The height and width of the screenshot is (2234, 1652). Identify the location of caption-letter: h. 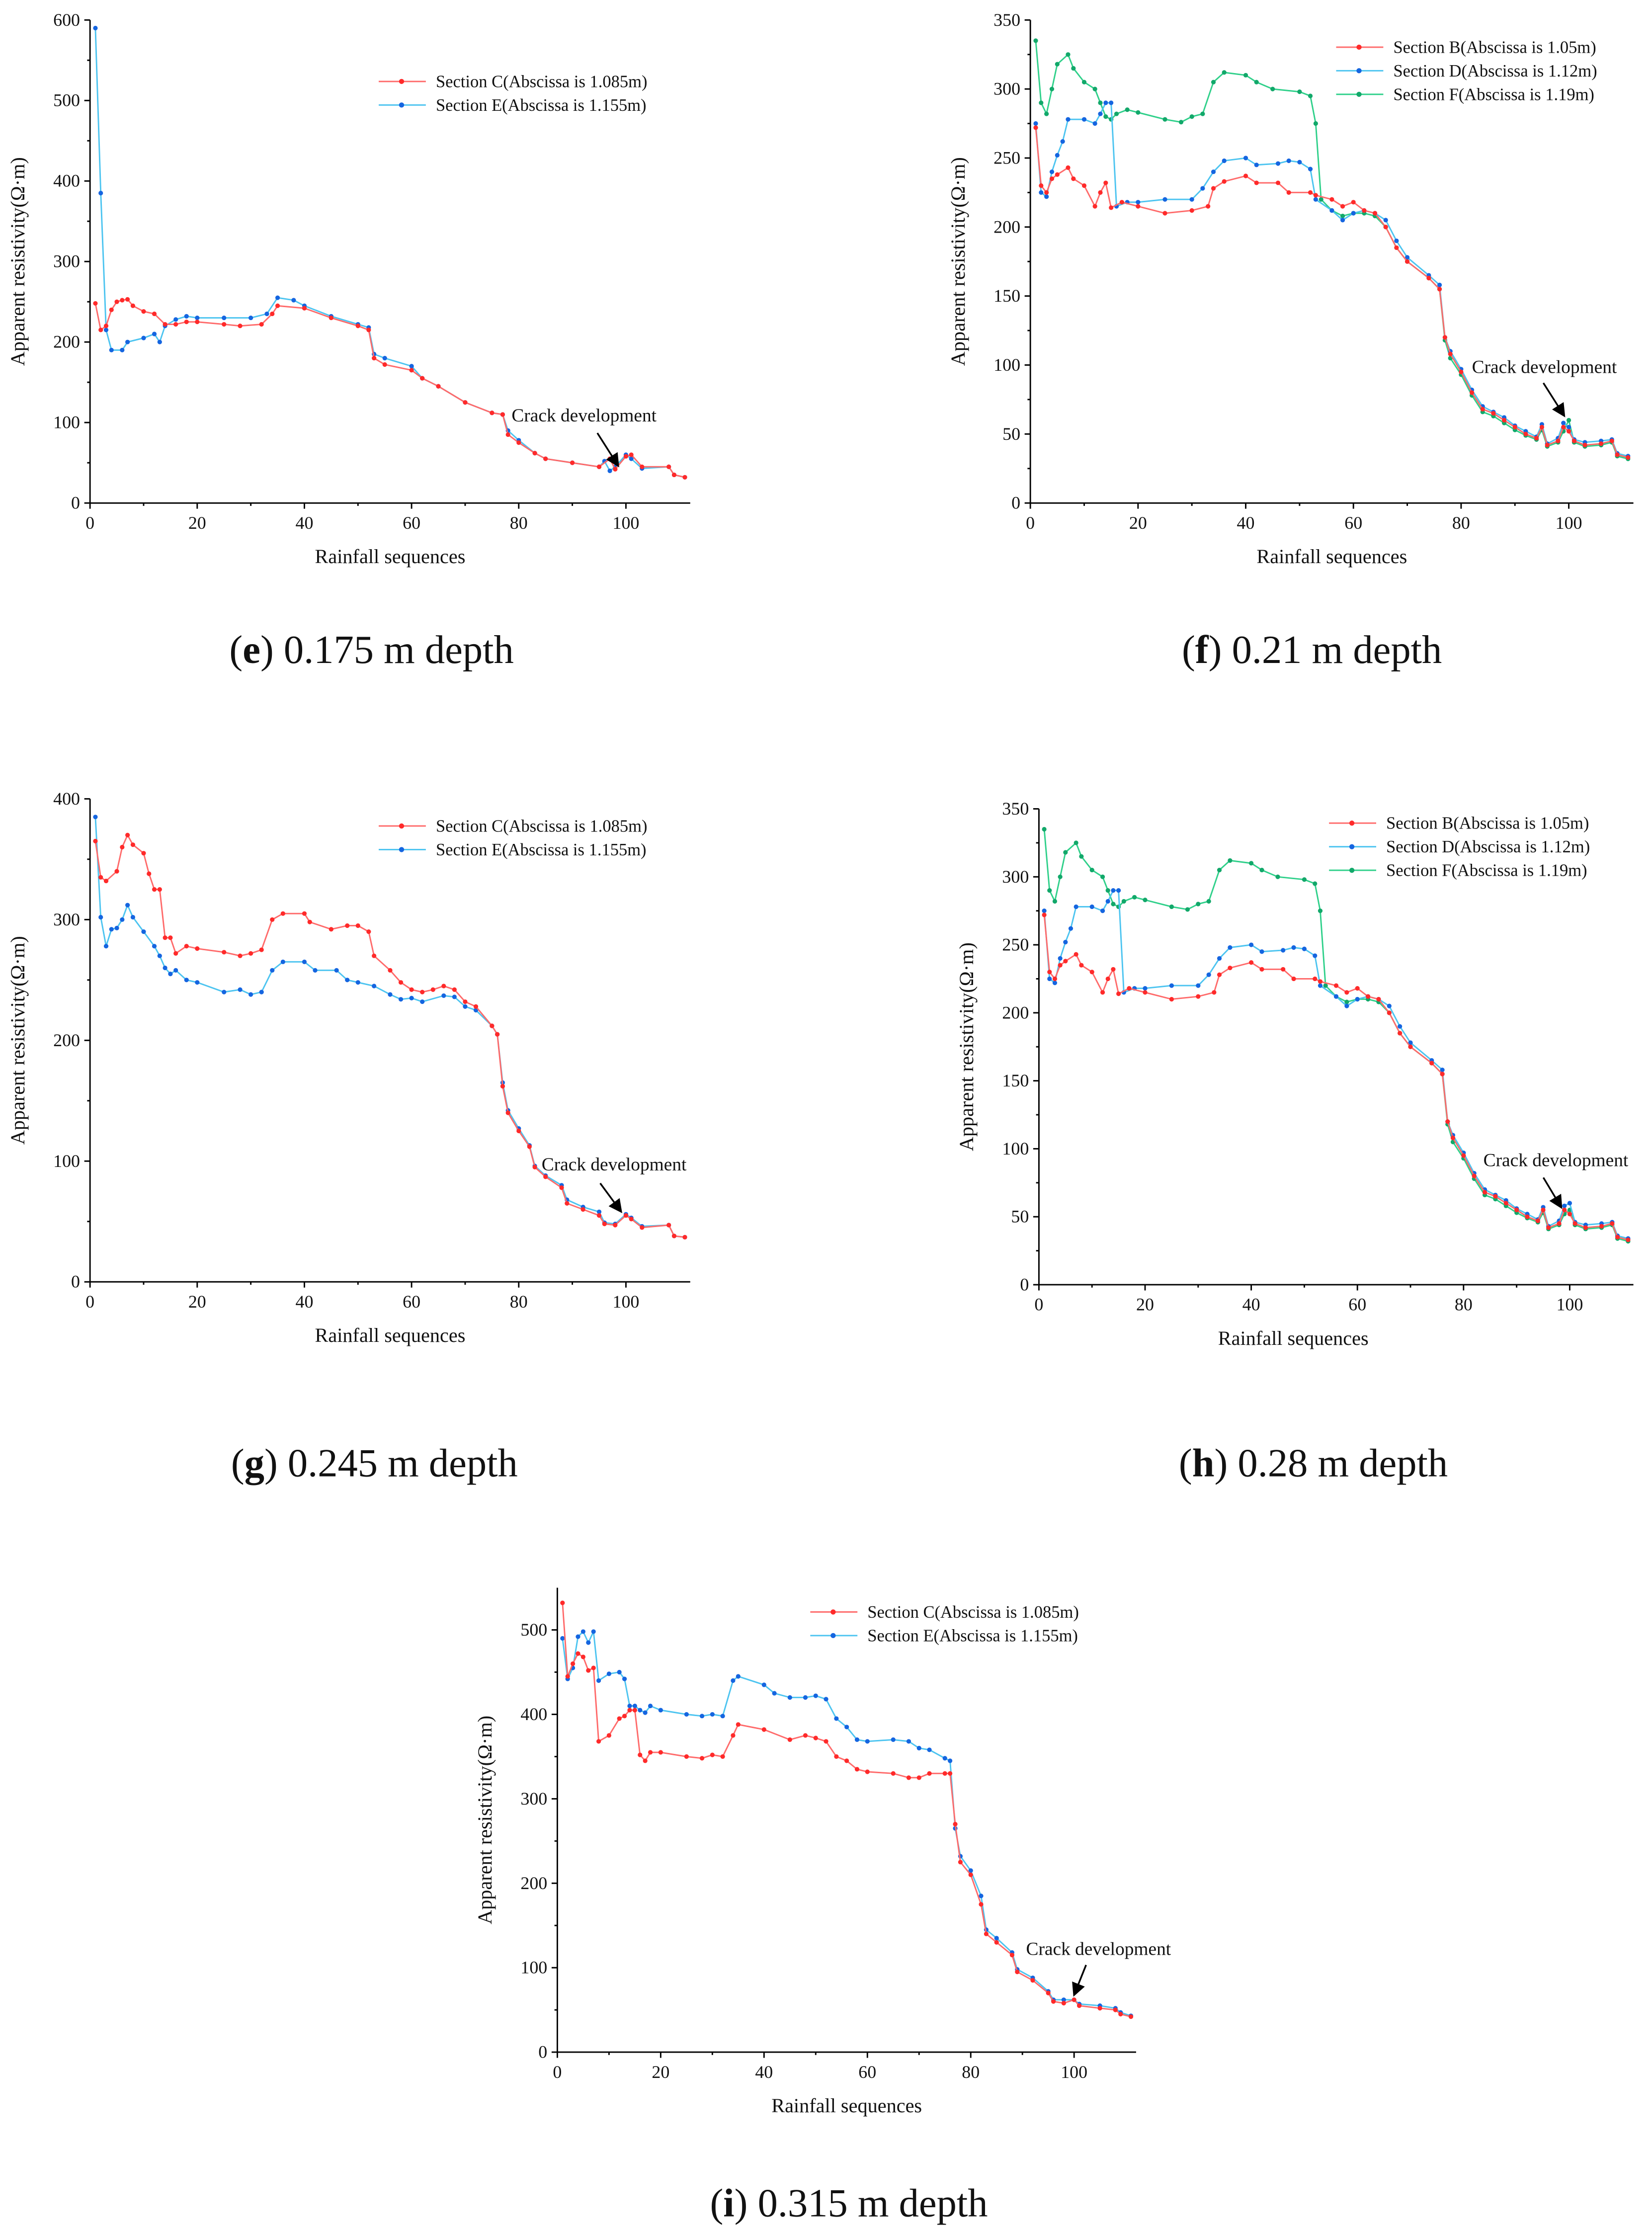
(1203, 1464).